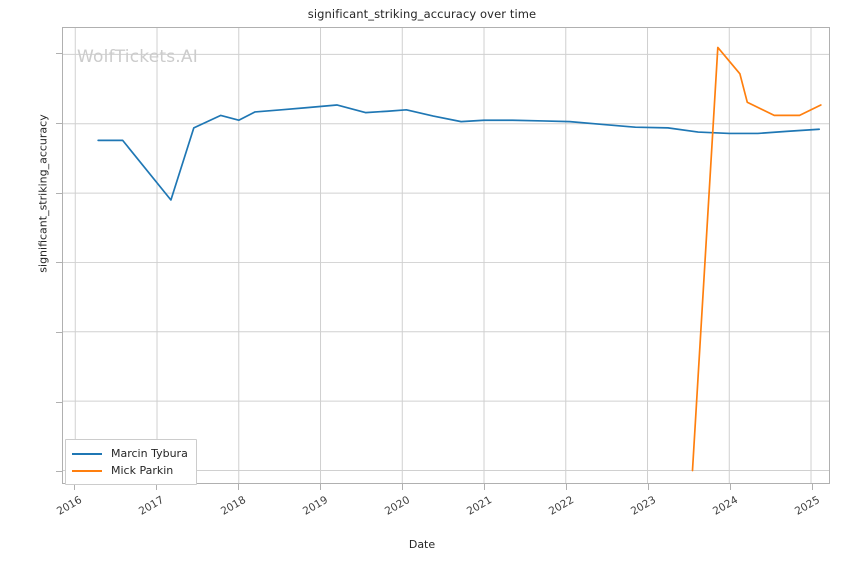  I want to click on watermark-text: WolfTickets.AI, so click(137, 57).